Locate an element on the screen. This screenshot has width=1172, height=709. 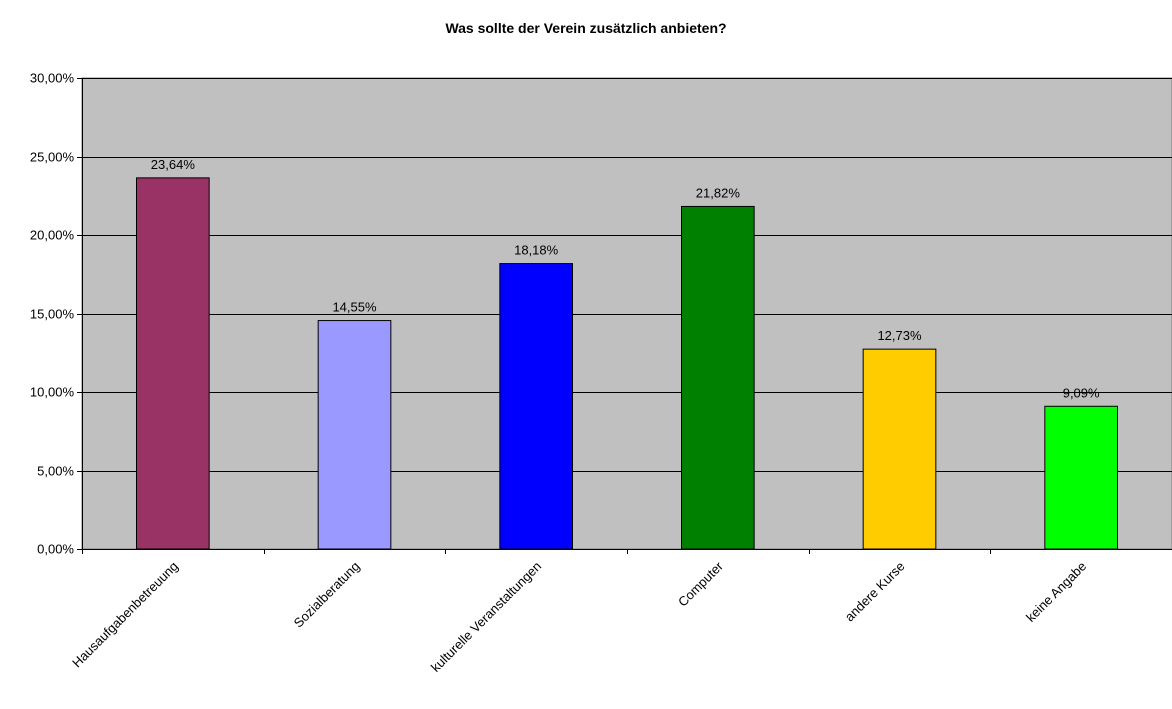
y-tick-label: 25,00% is located at coordinates (52, 157).